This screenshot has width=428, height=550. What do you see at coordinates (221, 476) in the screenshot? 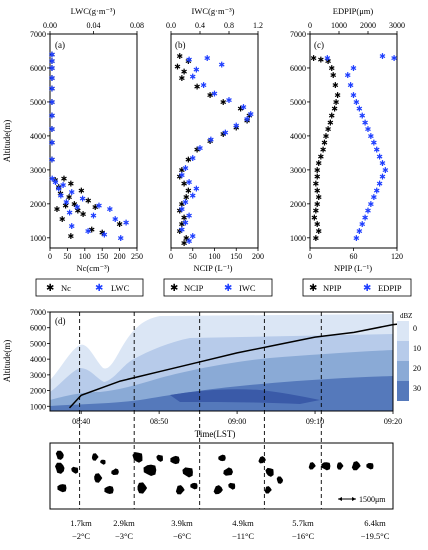
I see `particle-strip-frame` at bounding box center [221, 476].